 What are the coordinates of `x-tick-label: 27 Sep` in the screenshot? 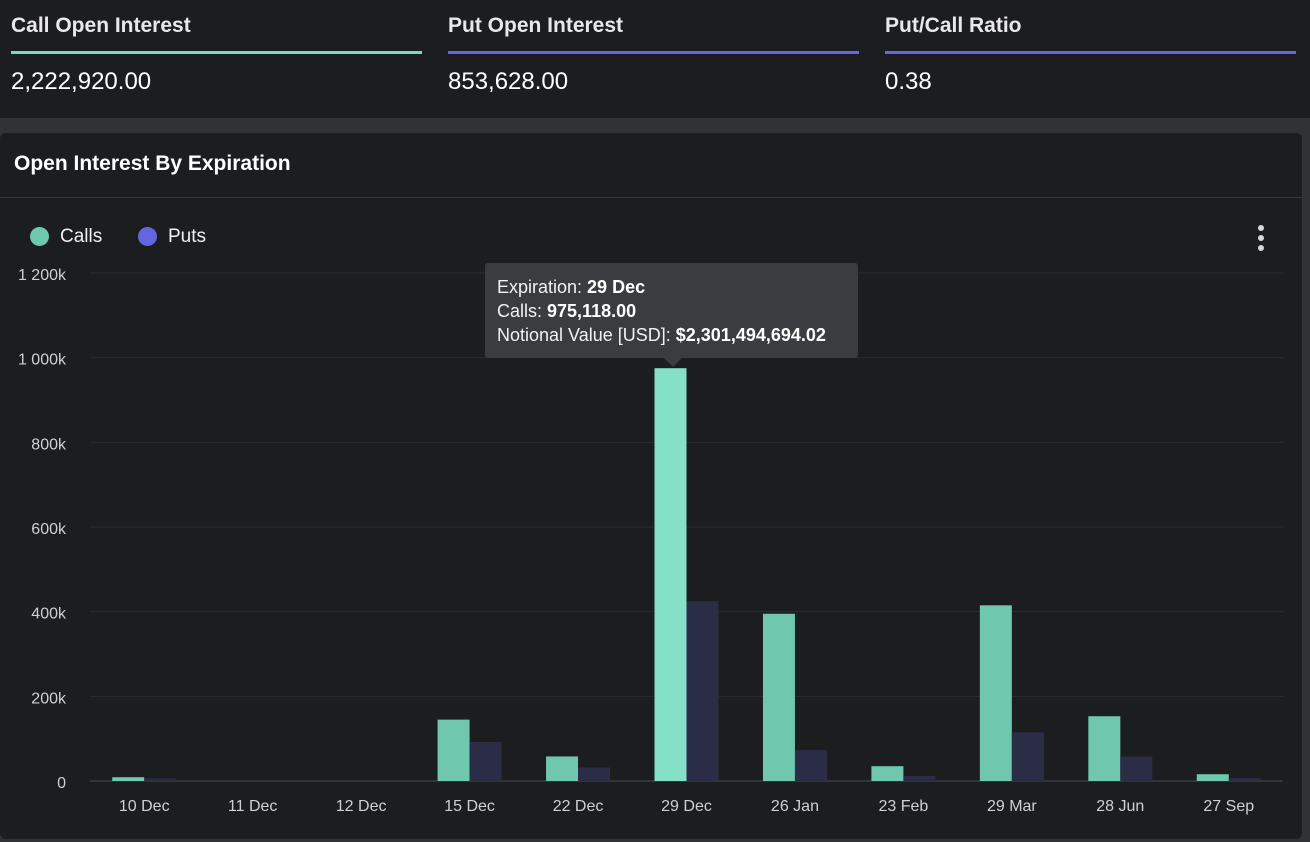 It's located at (1228, 806).